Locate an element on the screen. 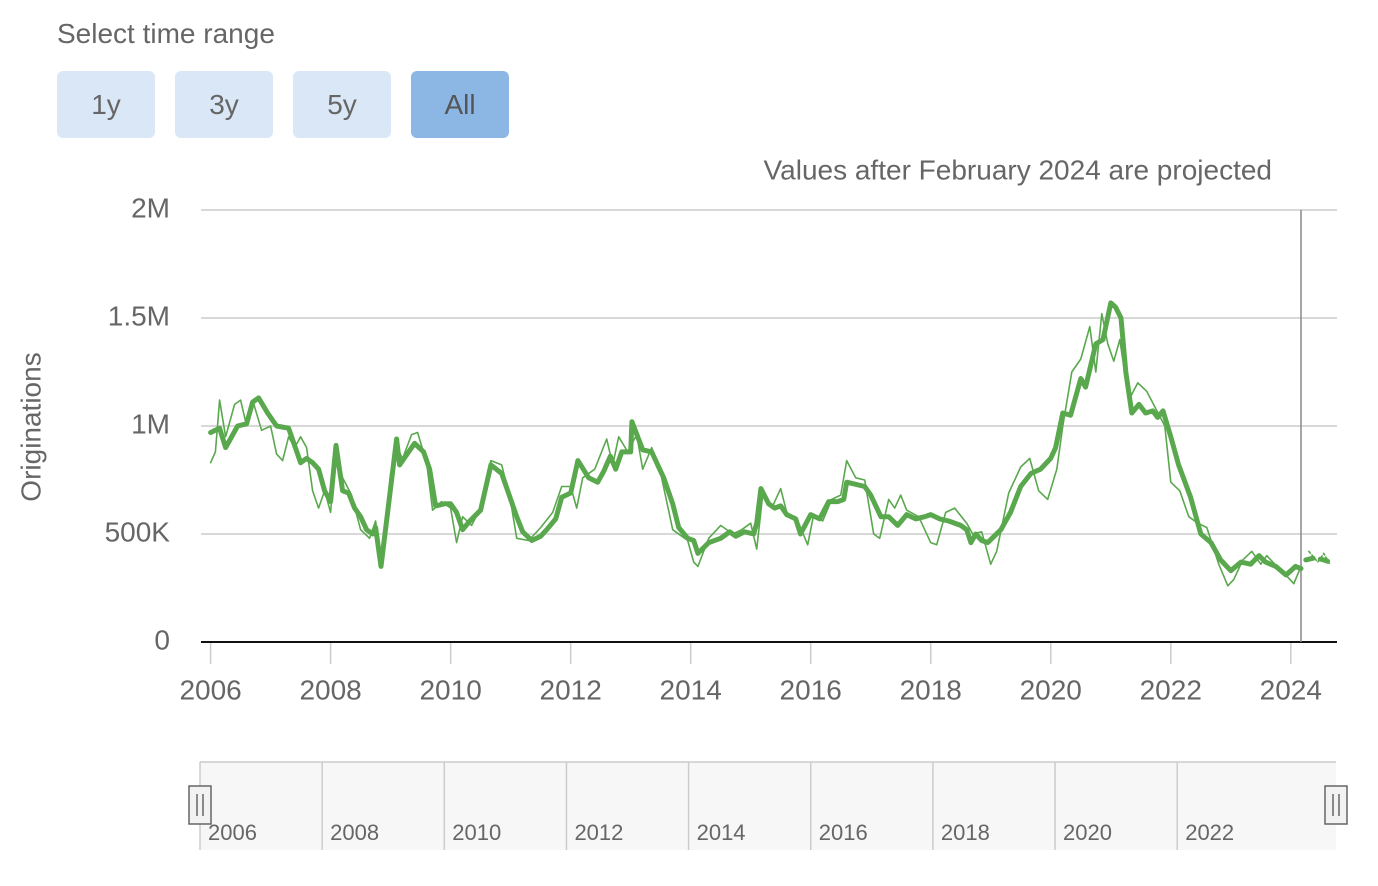  navigator-tick-label: 2014 is located at coordinates (721, 832).